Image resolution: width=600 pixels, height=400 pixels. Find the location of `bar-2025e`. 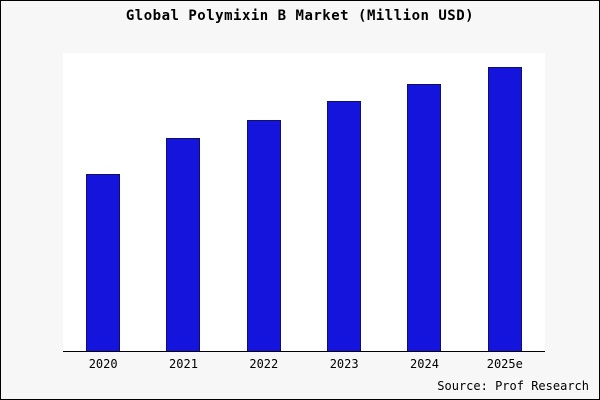

bar-2025e is located at coordinates (504, 209).